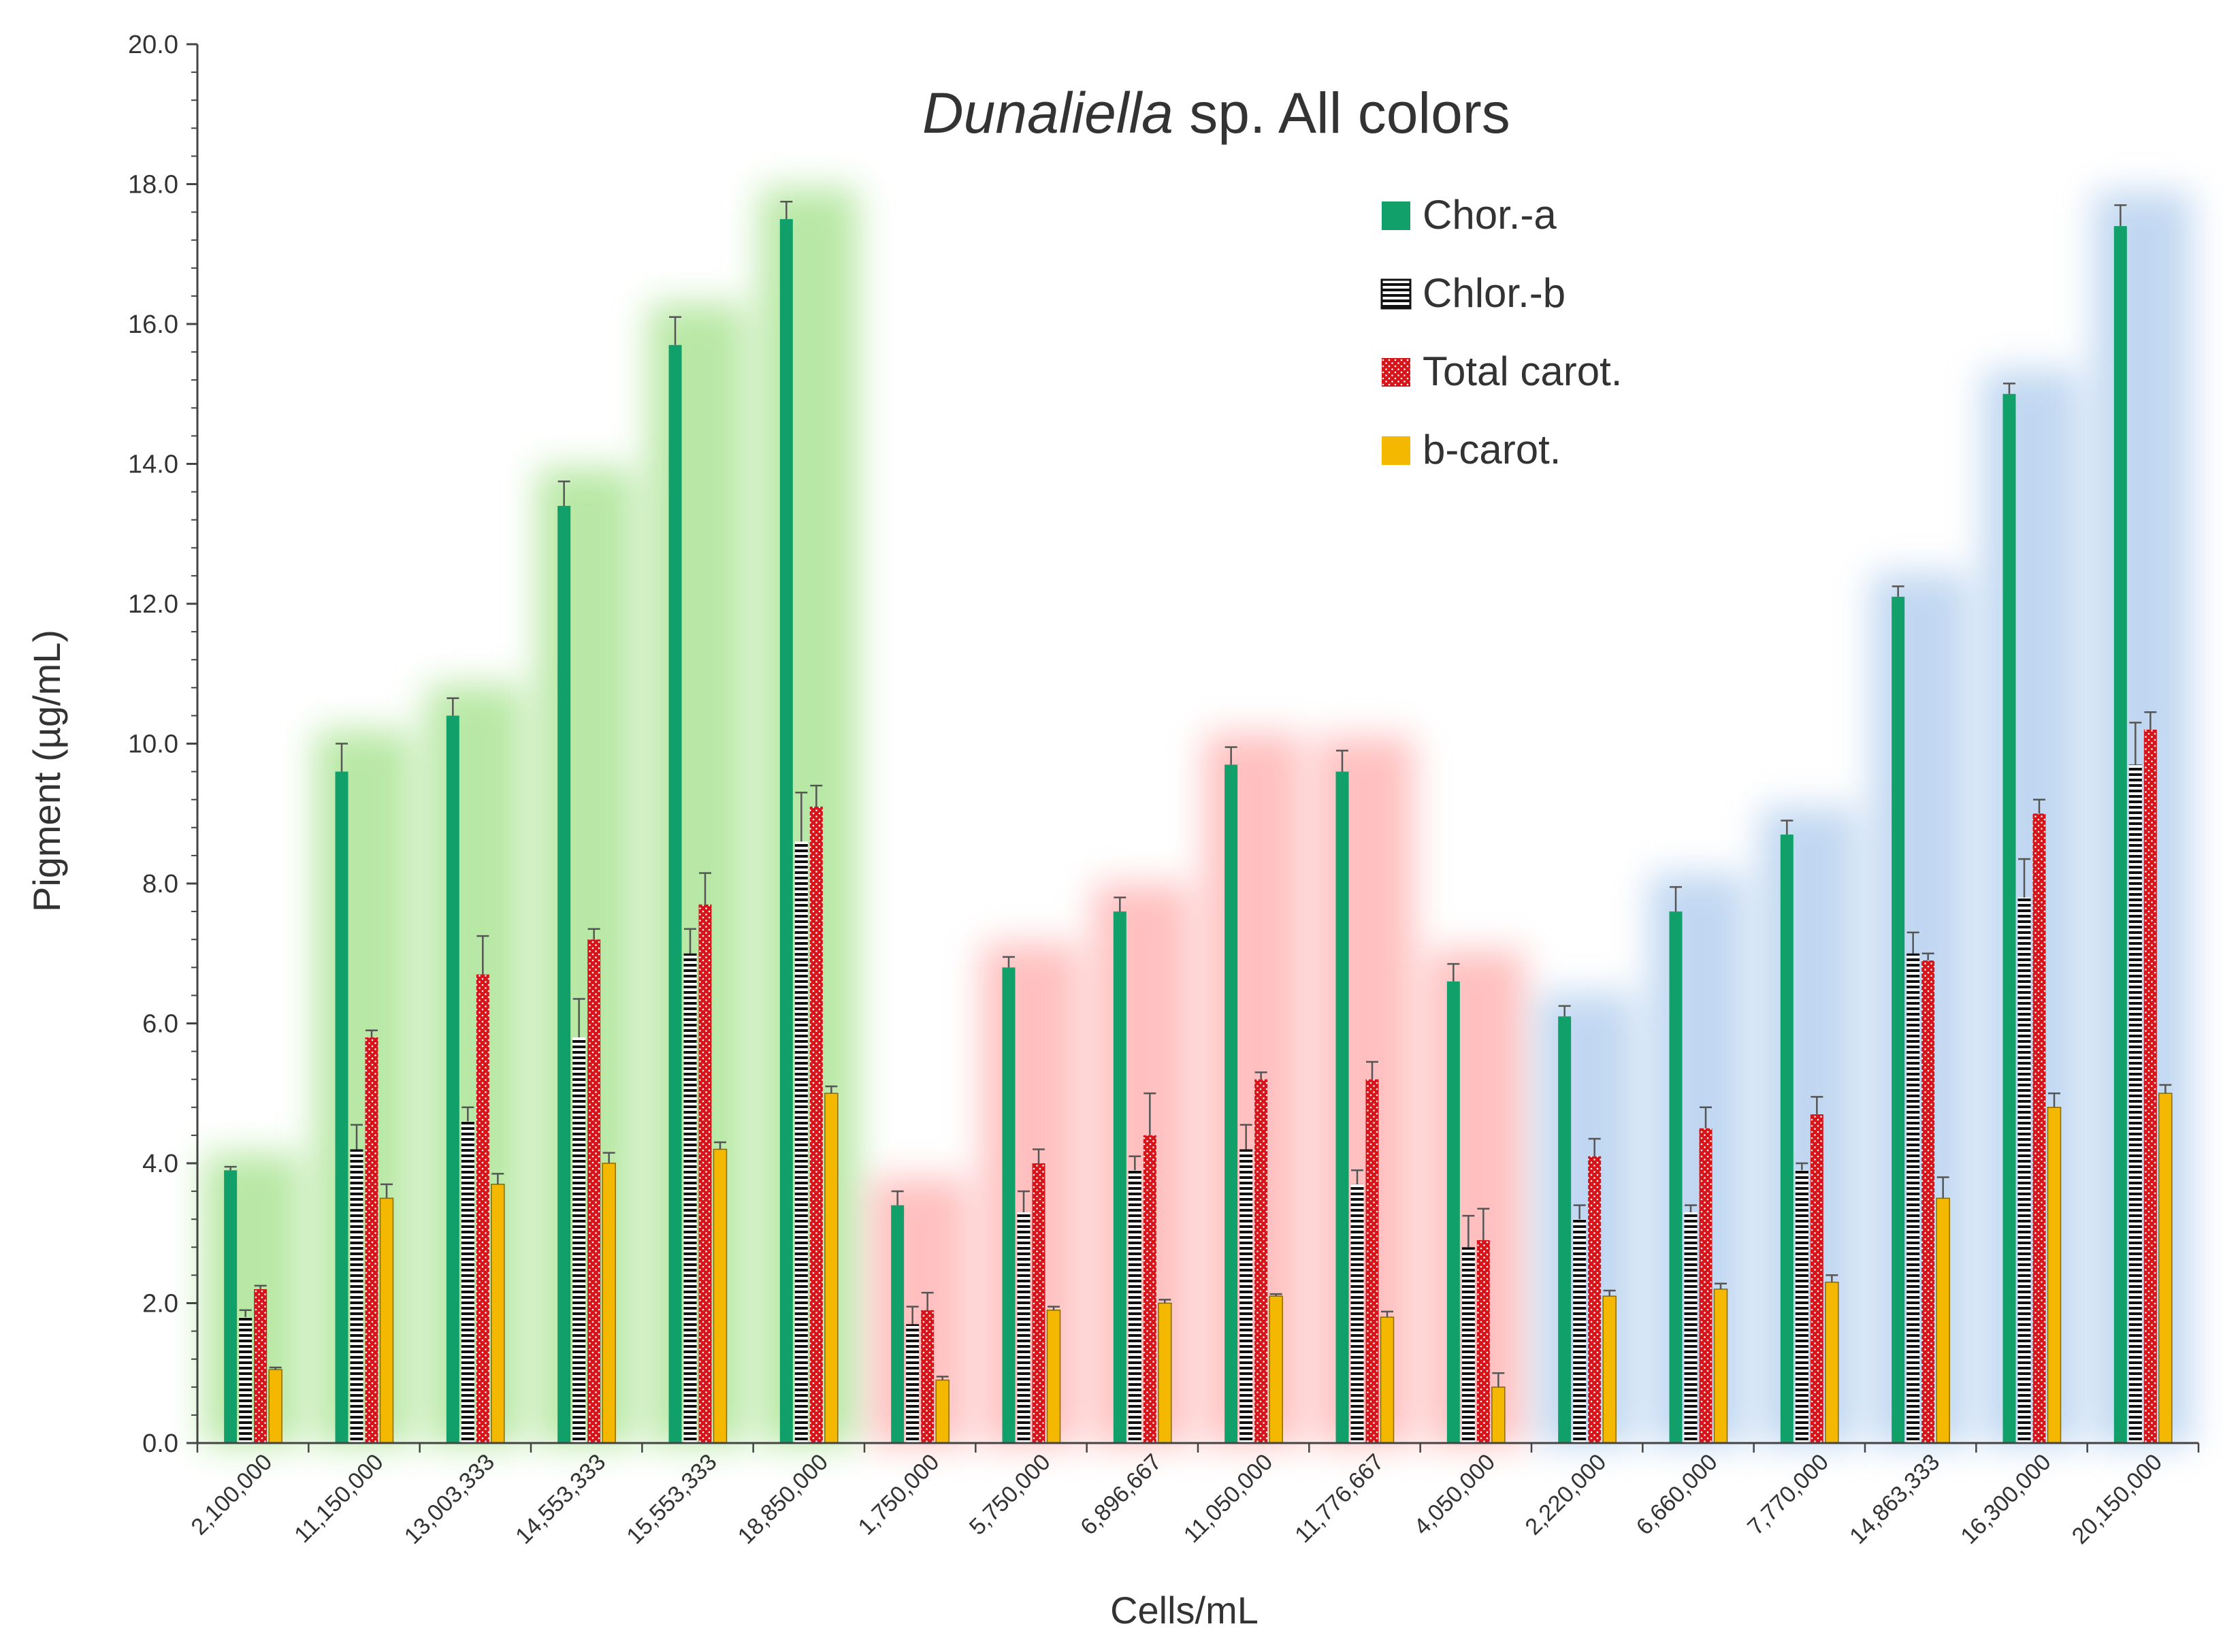 The height and width of the screenshot is (1652, 2223). Describe the element at coordinates (47, 771) in the screenshot. I see `y-axis-title: Pigment (µg/mL)` at that location.